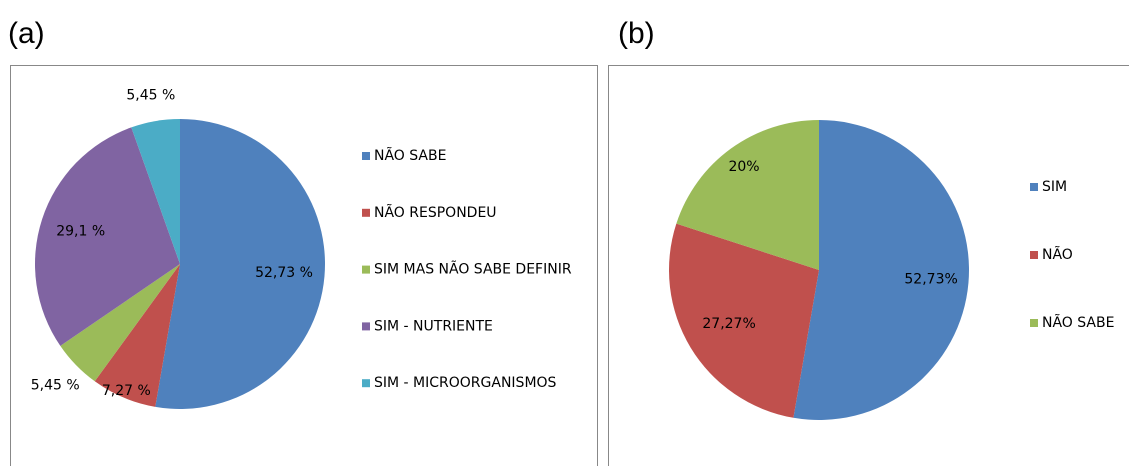  What do you see at coordinates (435, 212) in the screenshot?
I see `legend-label: NÃO RESPONDEU` at bounding box center [435, 212].